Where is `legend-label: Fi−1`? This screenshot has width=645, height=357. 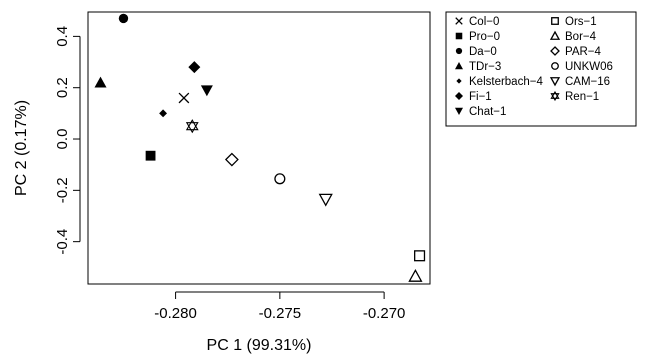 legend-label: Fi−1 is located at coordinates (480, 97).